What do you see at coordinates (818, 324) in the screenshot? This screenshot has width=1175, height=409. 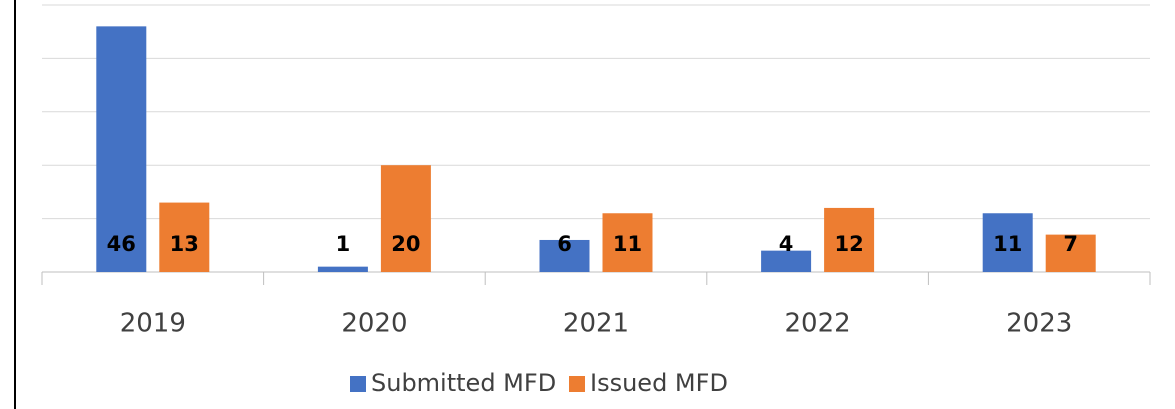 I see `x-tick-label: 2022` at bounding box center [818, 324].